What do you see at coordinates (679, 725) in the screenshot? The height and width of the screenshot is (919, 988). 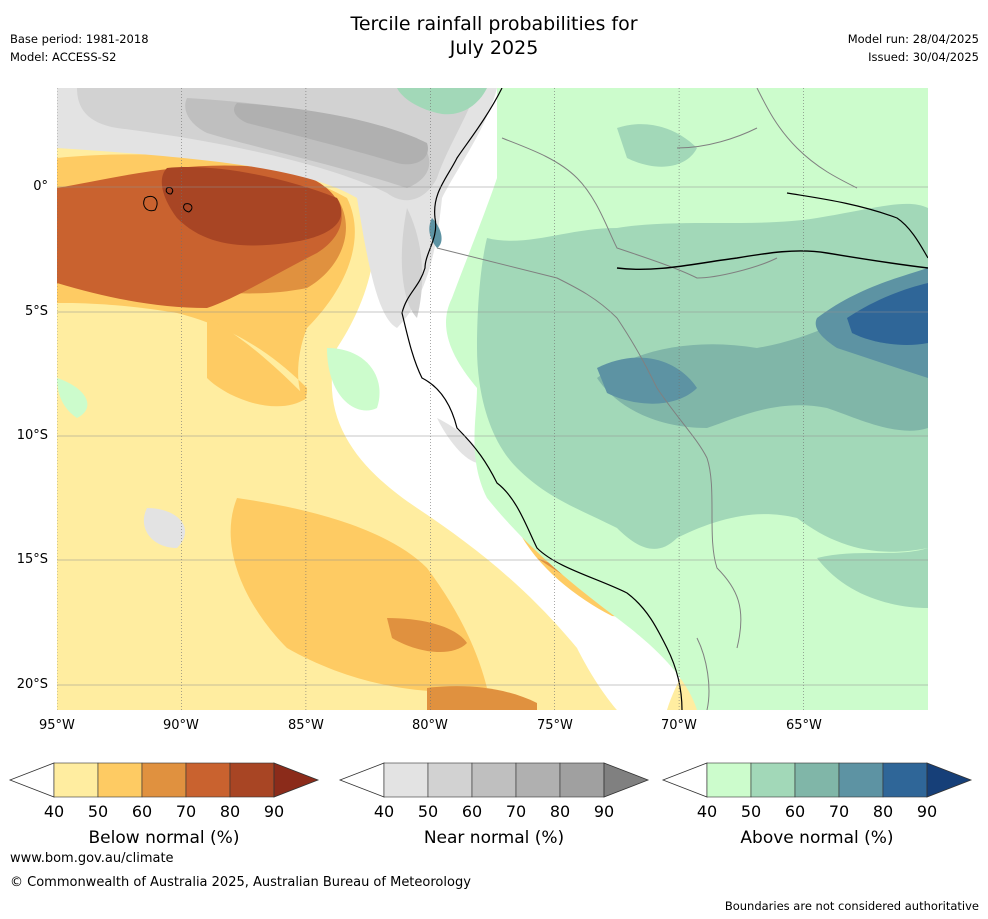 I see `lon-tick-label: 70°W` at bounding box center [679, 725].